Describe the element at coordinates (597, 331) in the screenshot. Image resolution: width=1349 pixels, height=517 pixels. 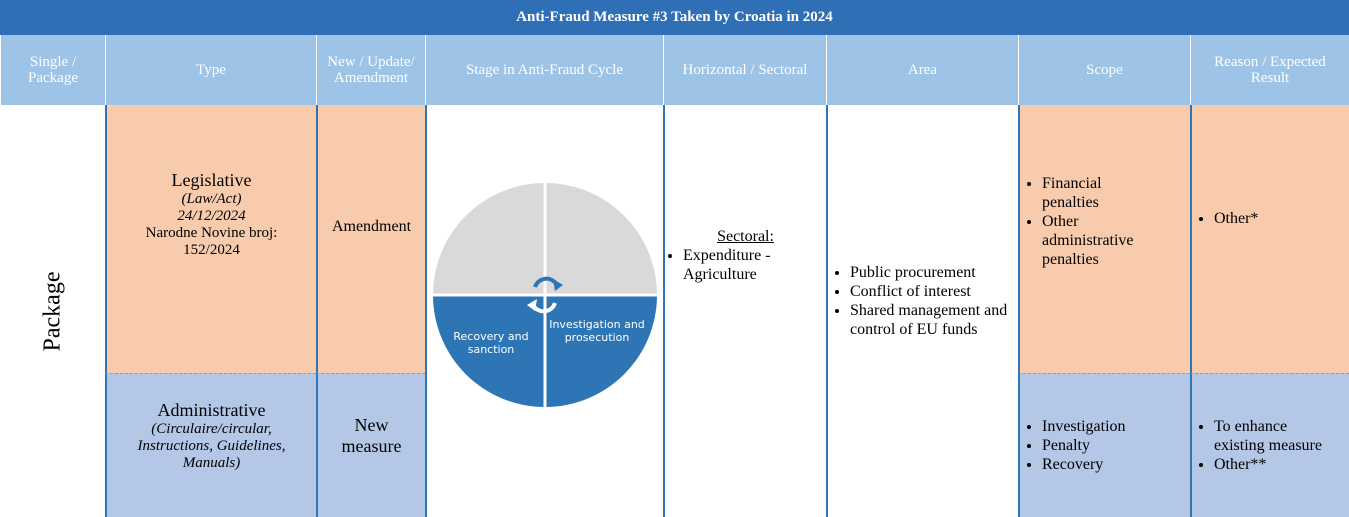
I see `segment-label: Investigation and prosecution` at that location.